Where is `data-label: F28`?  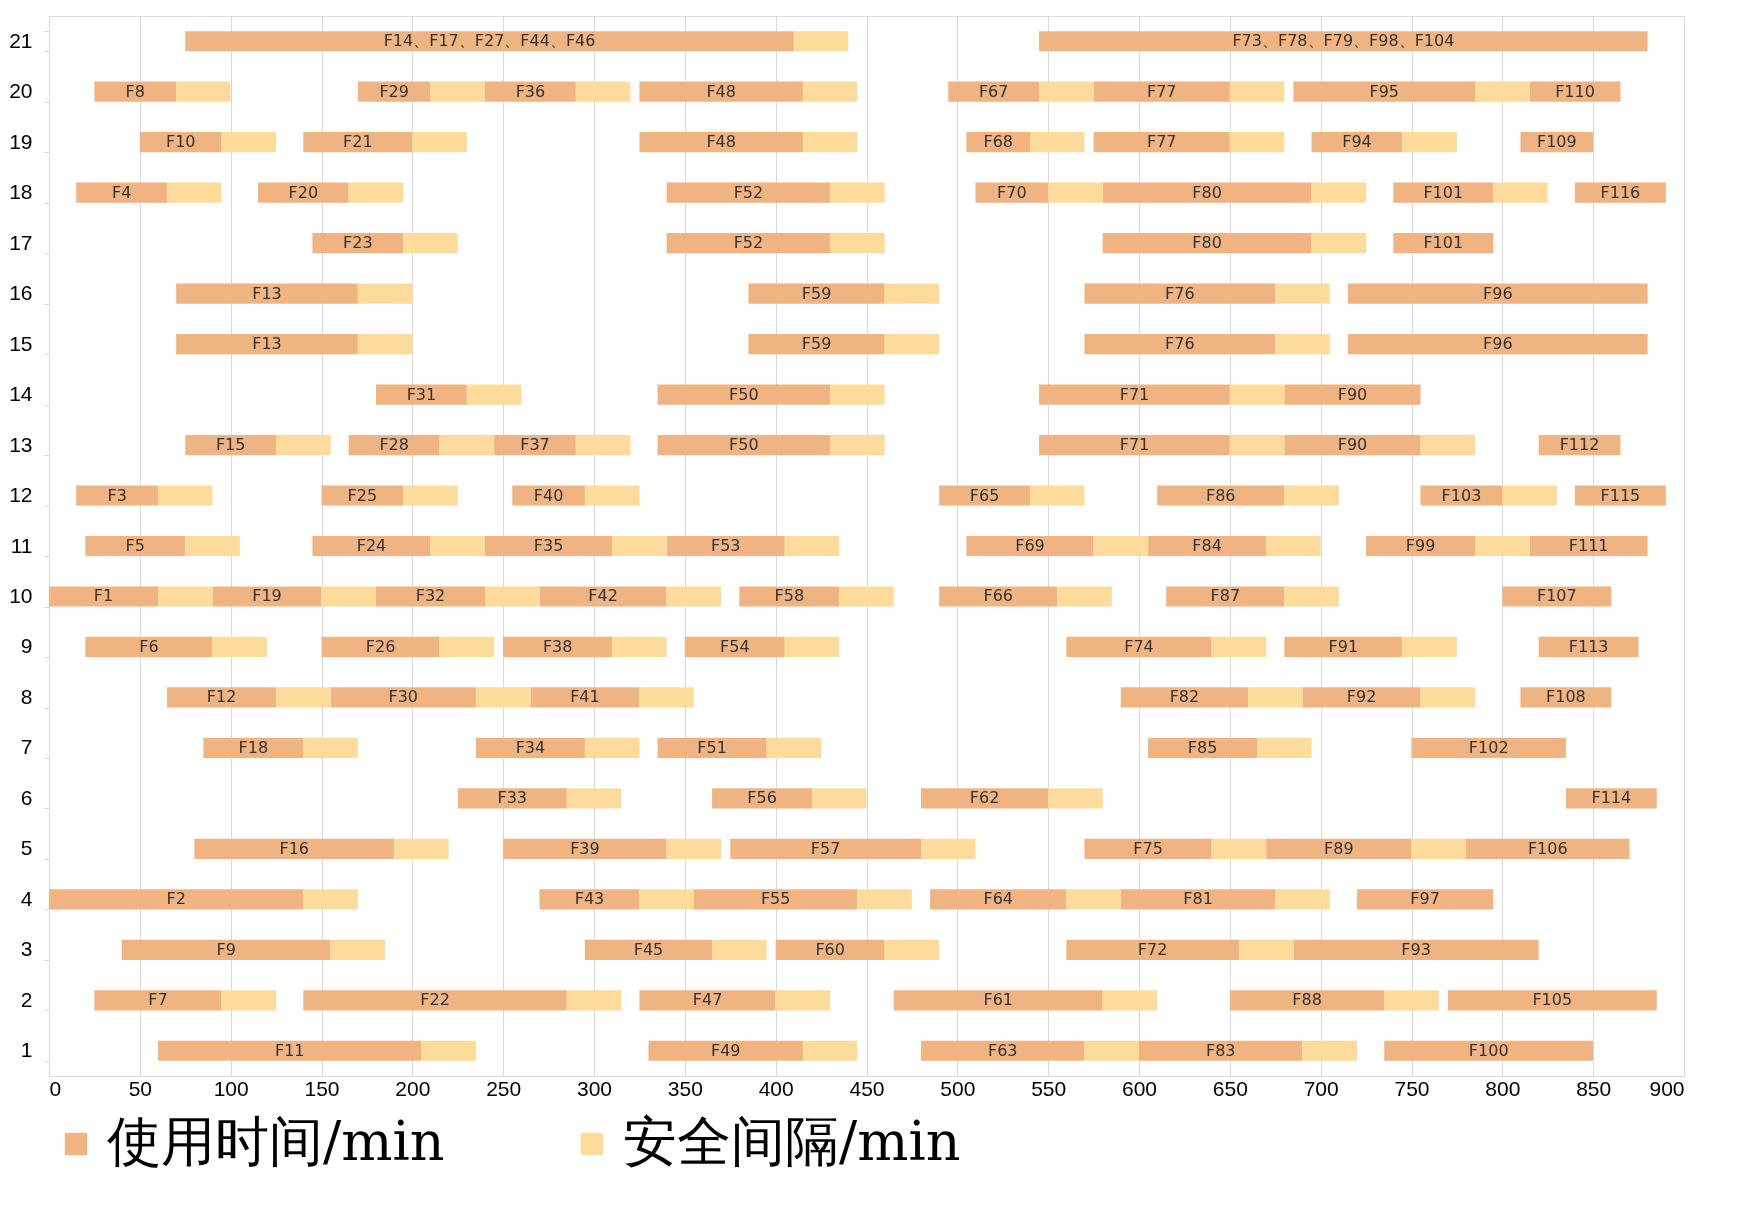 data-label: F28 is located at coordinates (394, 445).